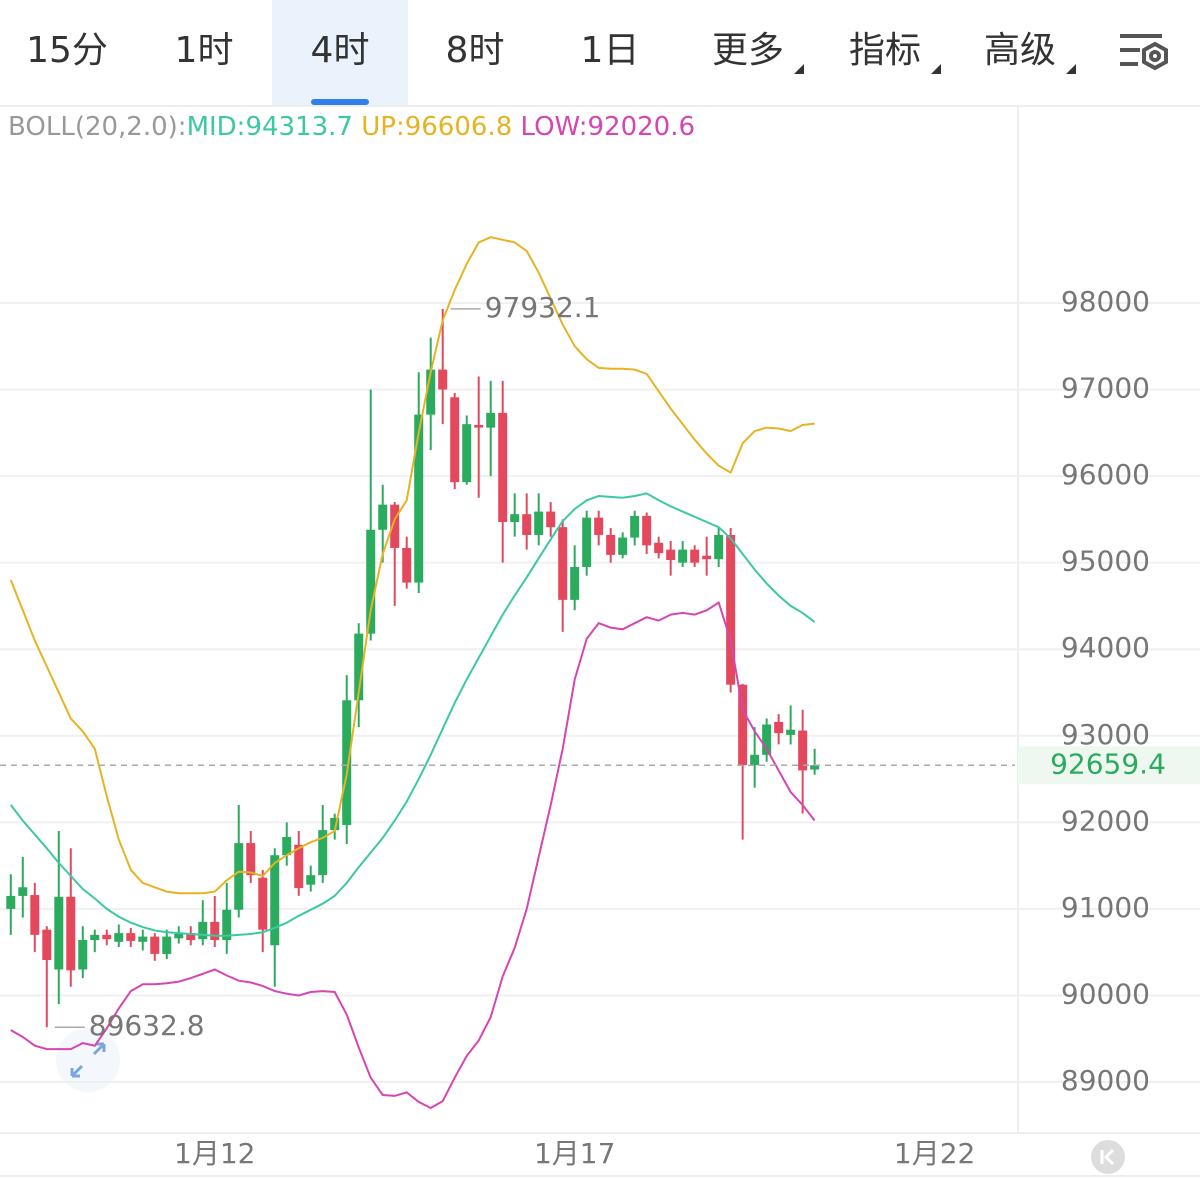 This screenshot has width=1200, height=1179. Describe the element at coordinates (1105, 301) in the screenshot. I see `y-tick-label: 98000` at that location.